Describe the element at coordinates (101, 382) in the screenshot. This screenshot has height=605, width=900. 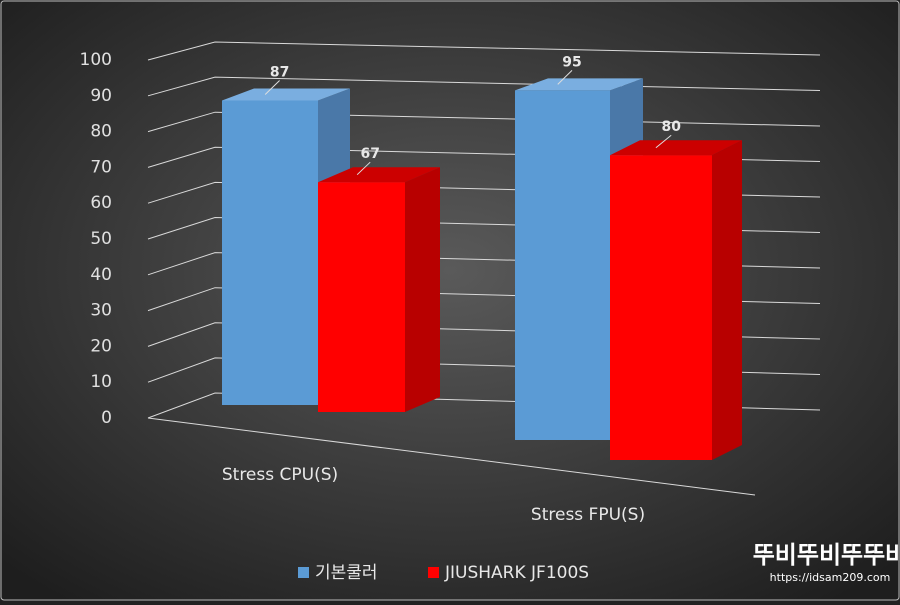
I see `y-tick-label: 10` at that location.